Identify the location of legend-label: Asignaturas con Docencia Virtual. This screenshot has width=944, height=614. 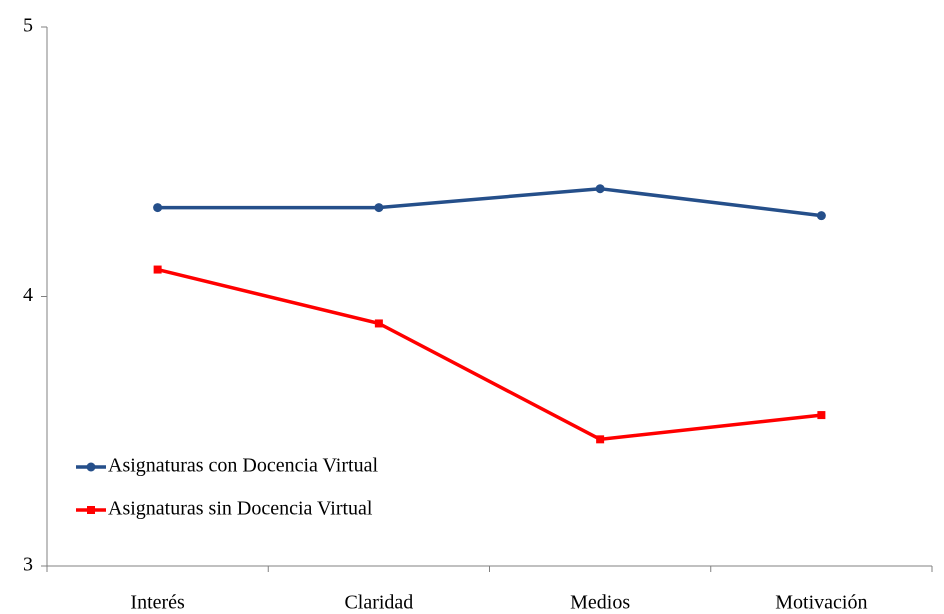
(243, 466).